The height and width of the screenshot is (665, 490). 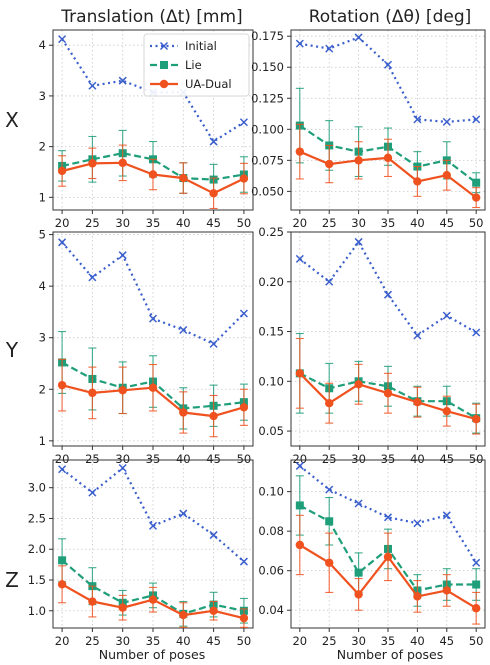 What do you see at coordinates (267, 191) in the screenshot?
I see `y-tick-label: 0.050` at bounding box center [267, 191].